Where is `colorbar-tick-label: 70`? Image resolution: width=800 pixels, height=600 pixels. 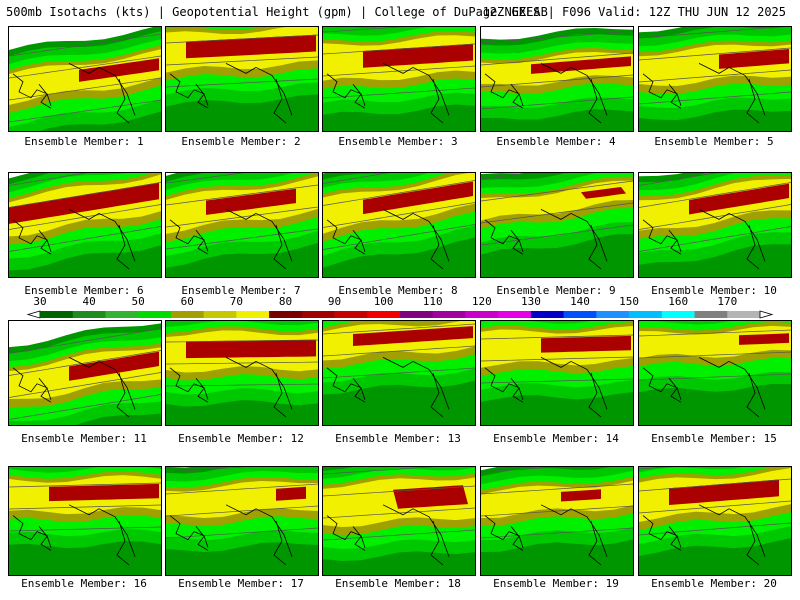
colorbar-tick-label: 70 is located at coordinates (236, 301).